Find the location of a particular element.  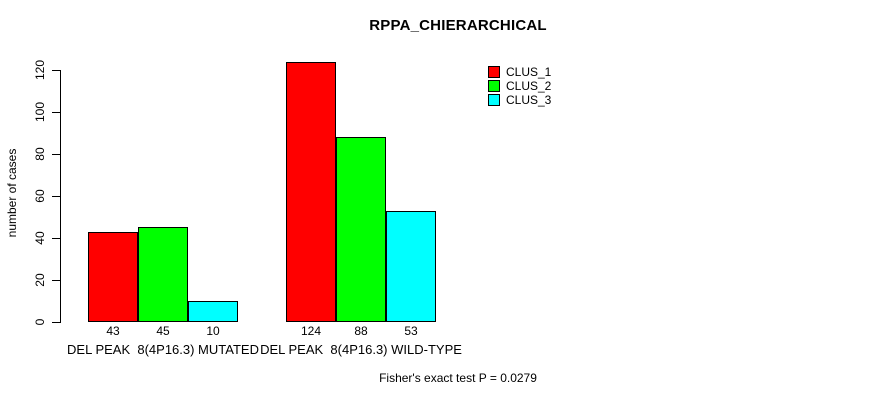

legend-label: CLUS_1 is located at coordinates (529, 72).